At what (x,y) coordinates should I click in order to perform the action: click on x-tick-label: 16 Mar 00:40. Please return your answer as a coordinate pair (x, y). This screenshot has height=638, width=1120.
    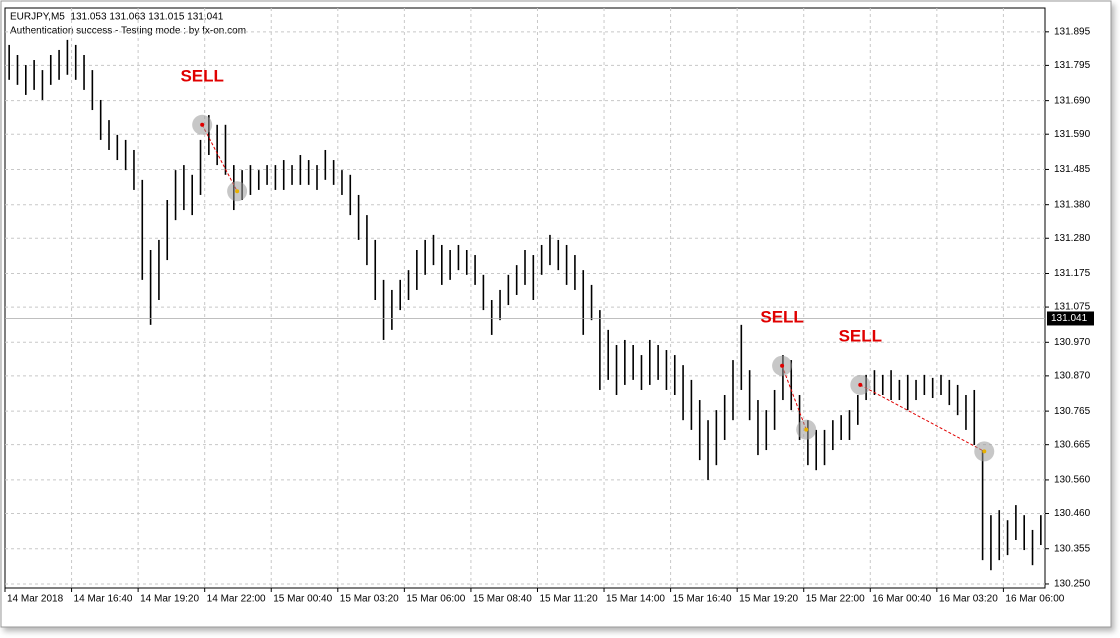
    Looking at the image, I should click on (901, 599).